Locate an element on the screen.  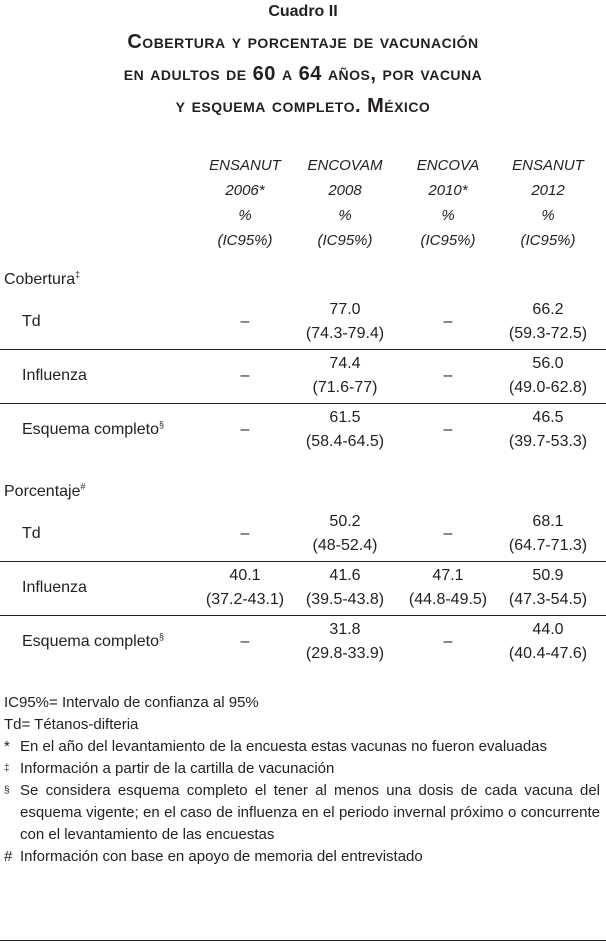
column-header: ENCOVAM is located at coordinates (345, 165).